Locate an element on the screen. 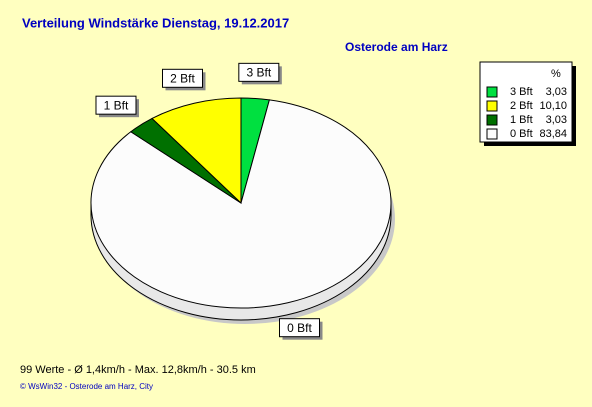 This screenshot has height=407, width=592. callout-label: 2 Bft is located at coordinates (182, 78).